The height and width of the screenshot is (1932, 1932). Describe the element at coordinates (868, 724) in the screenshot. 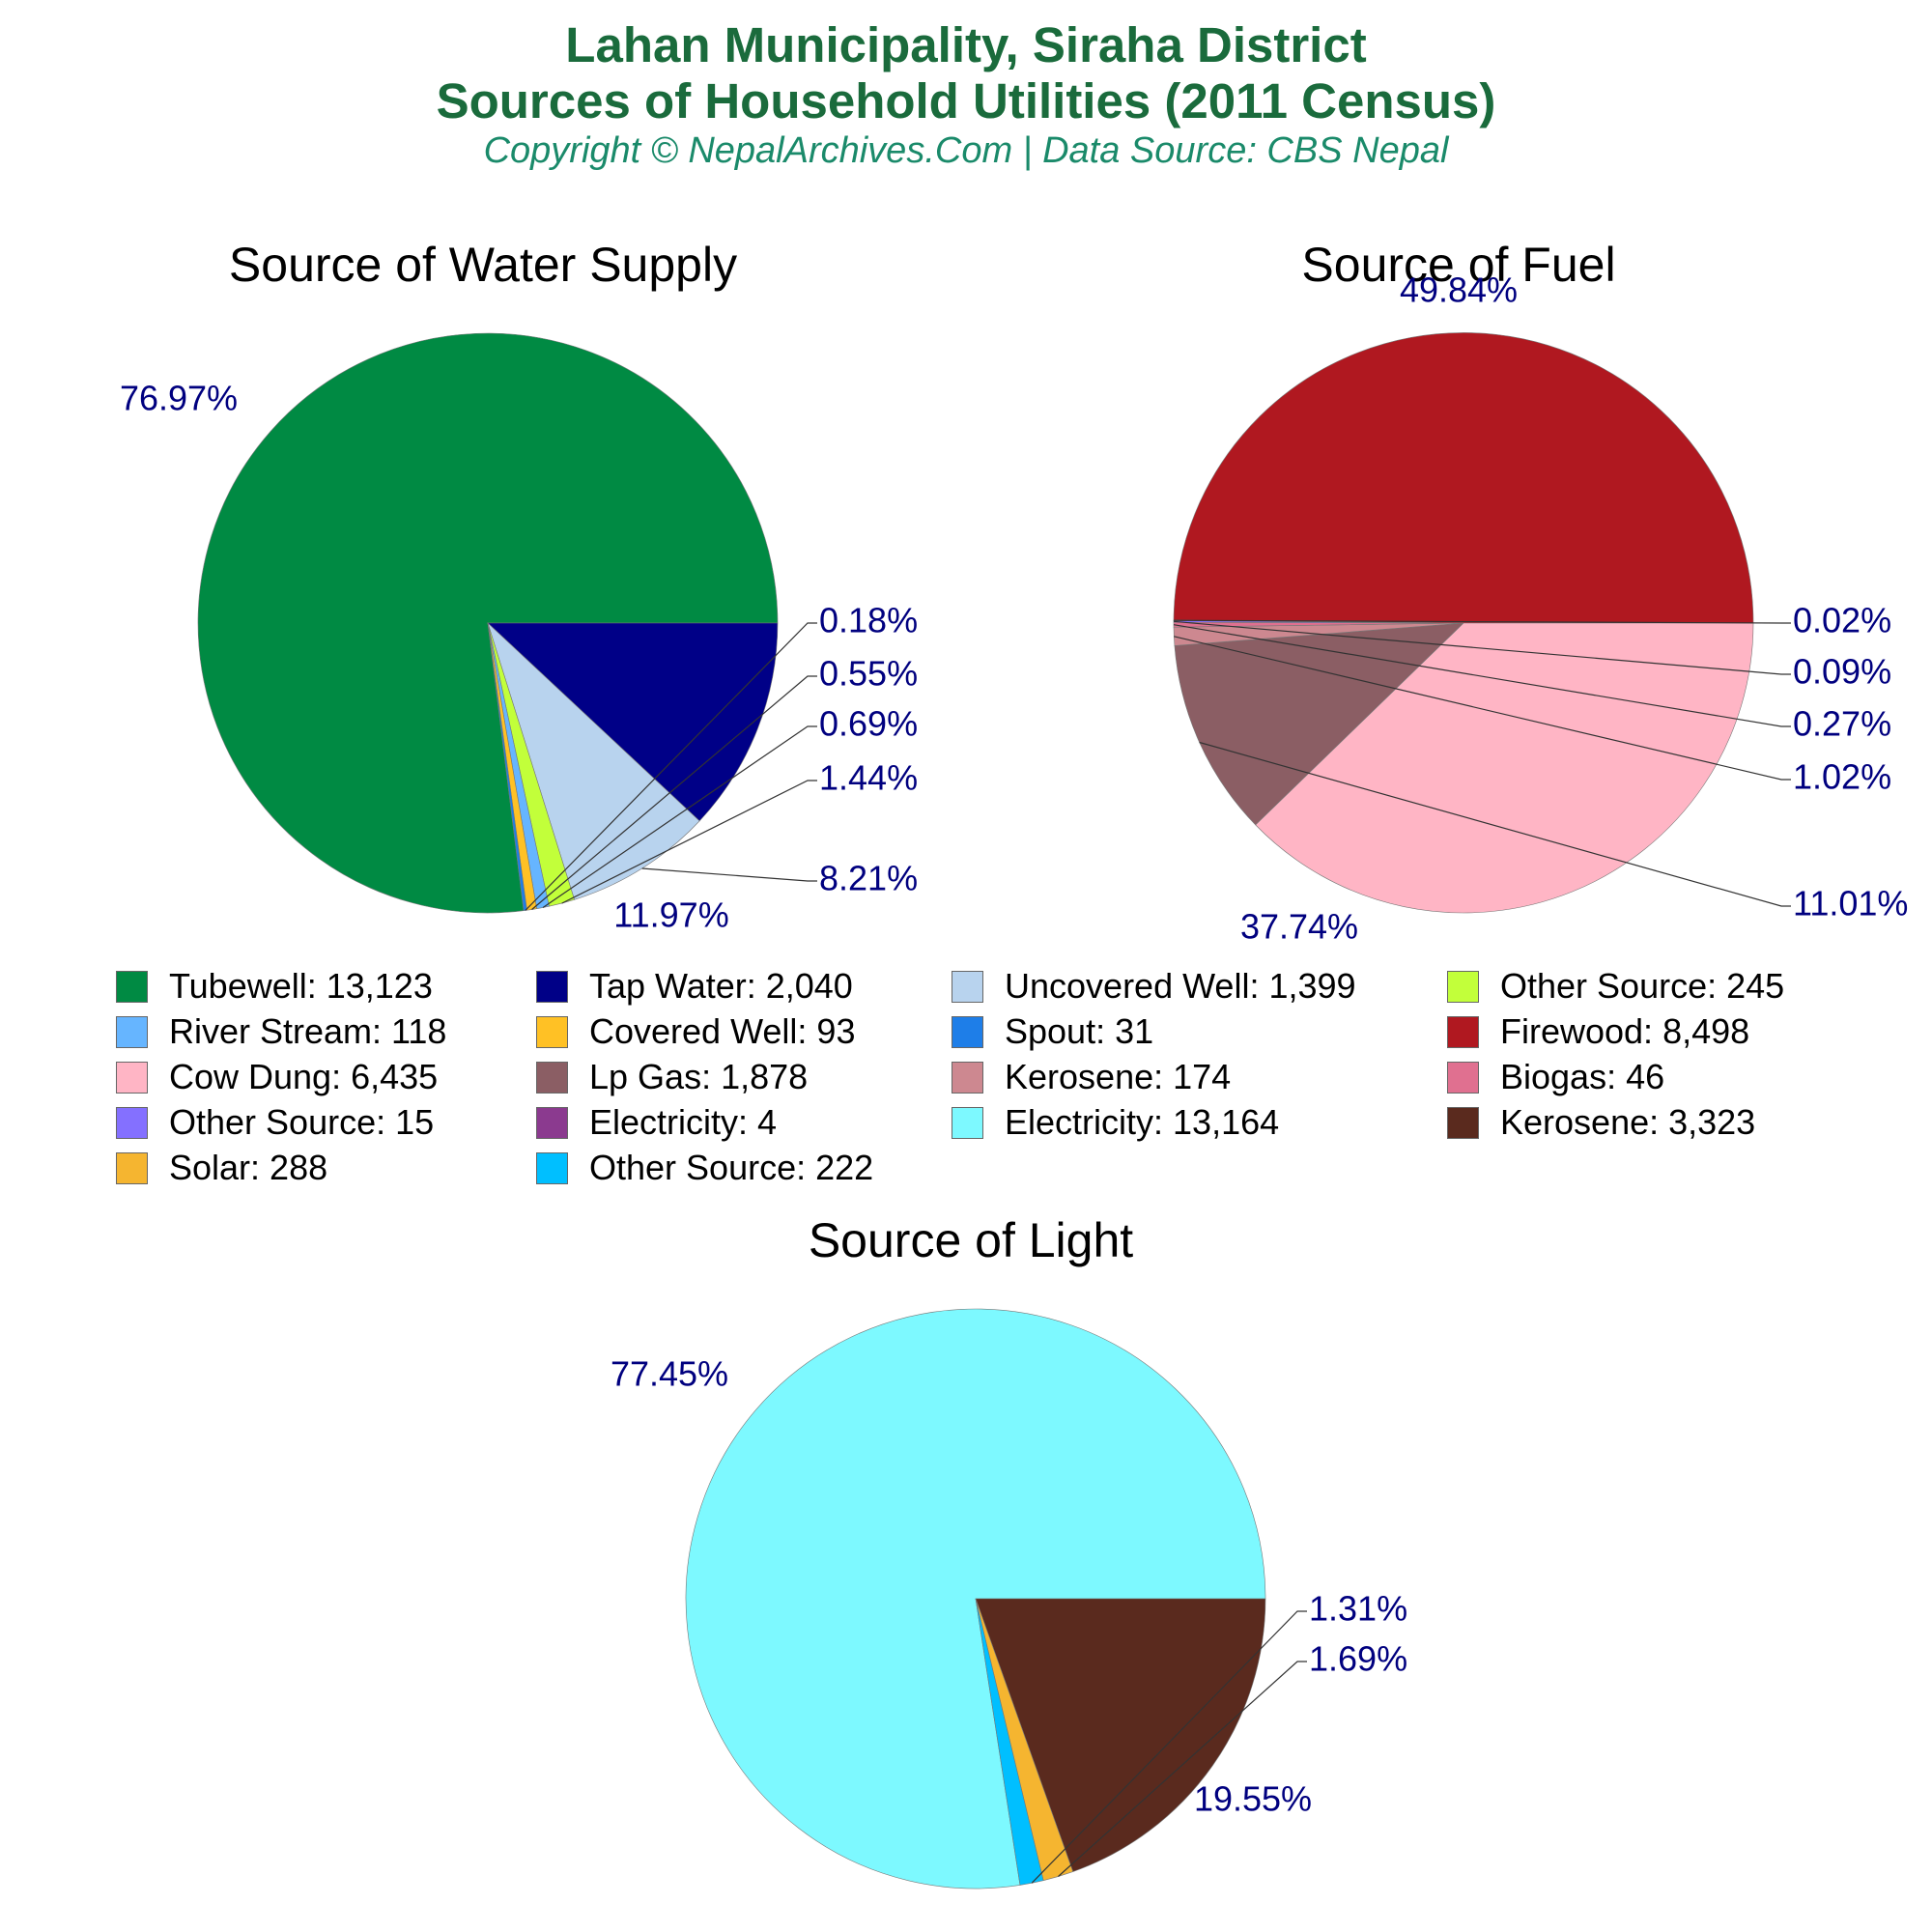

I see `water-percent-label: 0.69%` at that location.